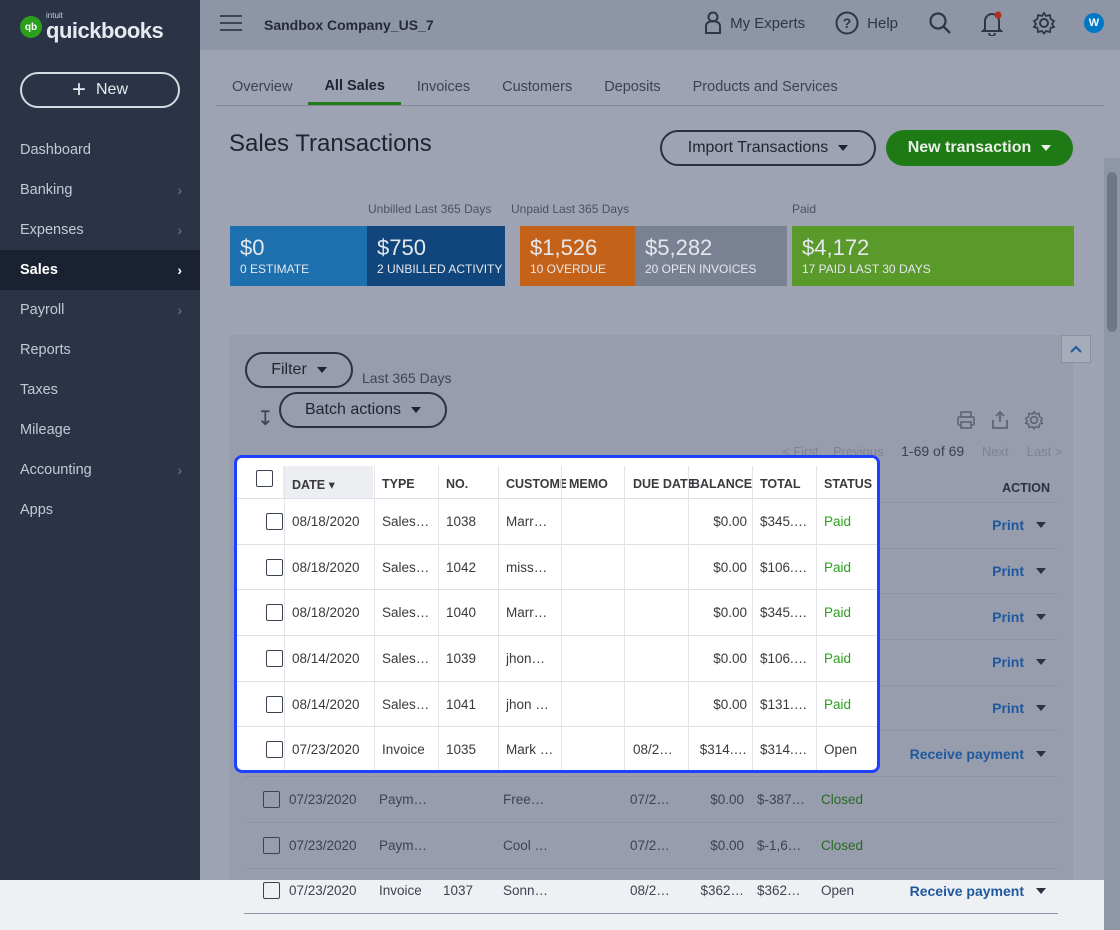 Image resolution: width=1120 pixels, height=930 pixels. Describe the element at coordinates (1076, 349) in the screenshot. I see `collapse-button` at that location.